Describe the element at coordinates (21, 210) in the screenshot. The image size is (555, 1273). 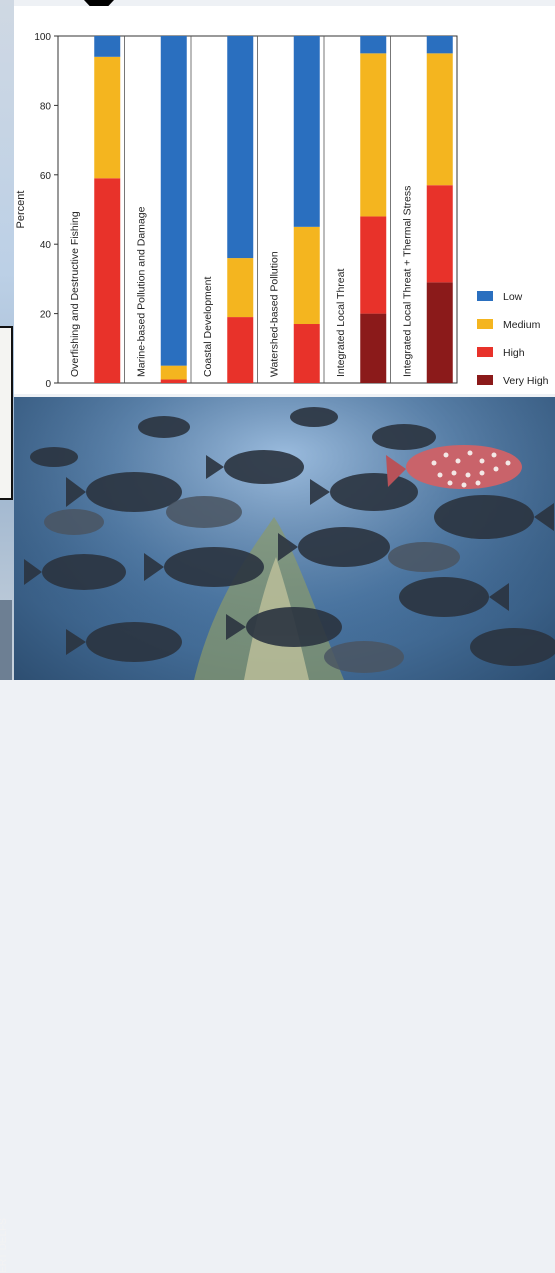
I see `y-axis-label: Percent` at that location.